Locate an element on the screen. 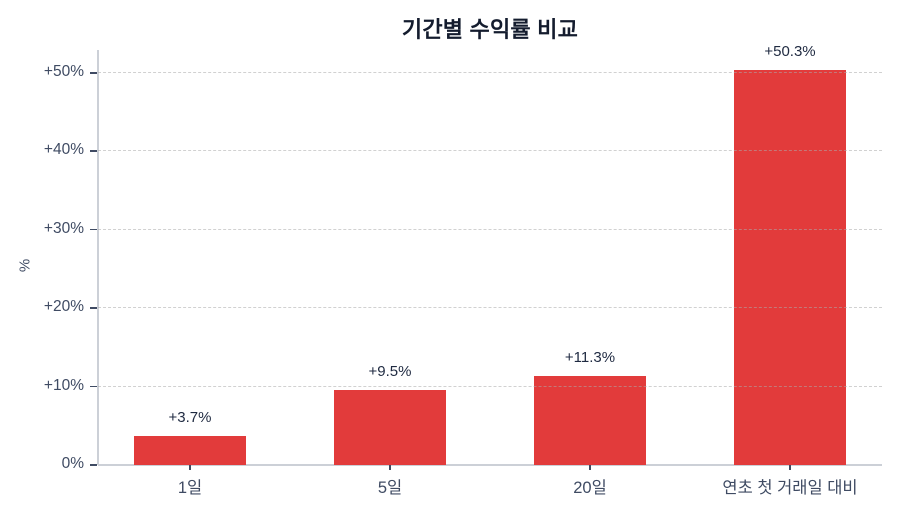 The width and height of the screenshot is (900, 514). y-axis-label: % is located at coordinates (25, 265).